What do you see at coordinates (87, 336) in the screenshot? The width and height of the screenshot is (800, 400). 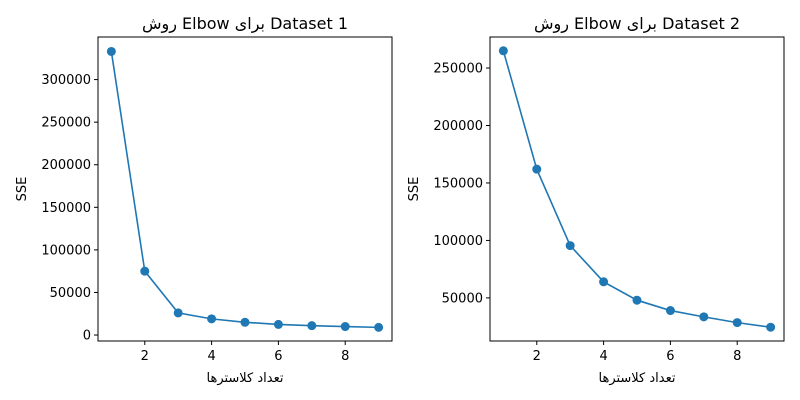 I see `y-tick-label: 0` at bounding box center [87, 336].